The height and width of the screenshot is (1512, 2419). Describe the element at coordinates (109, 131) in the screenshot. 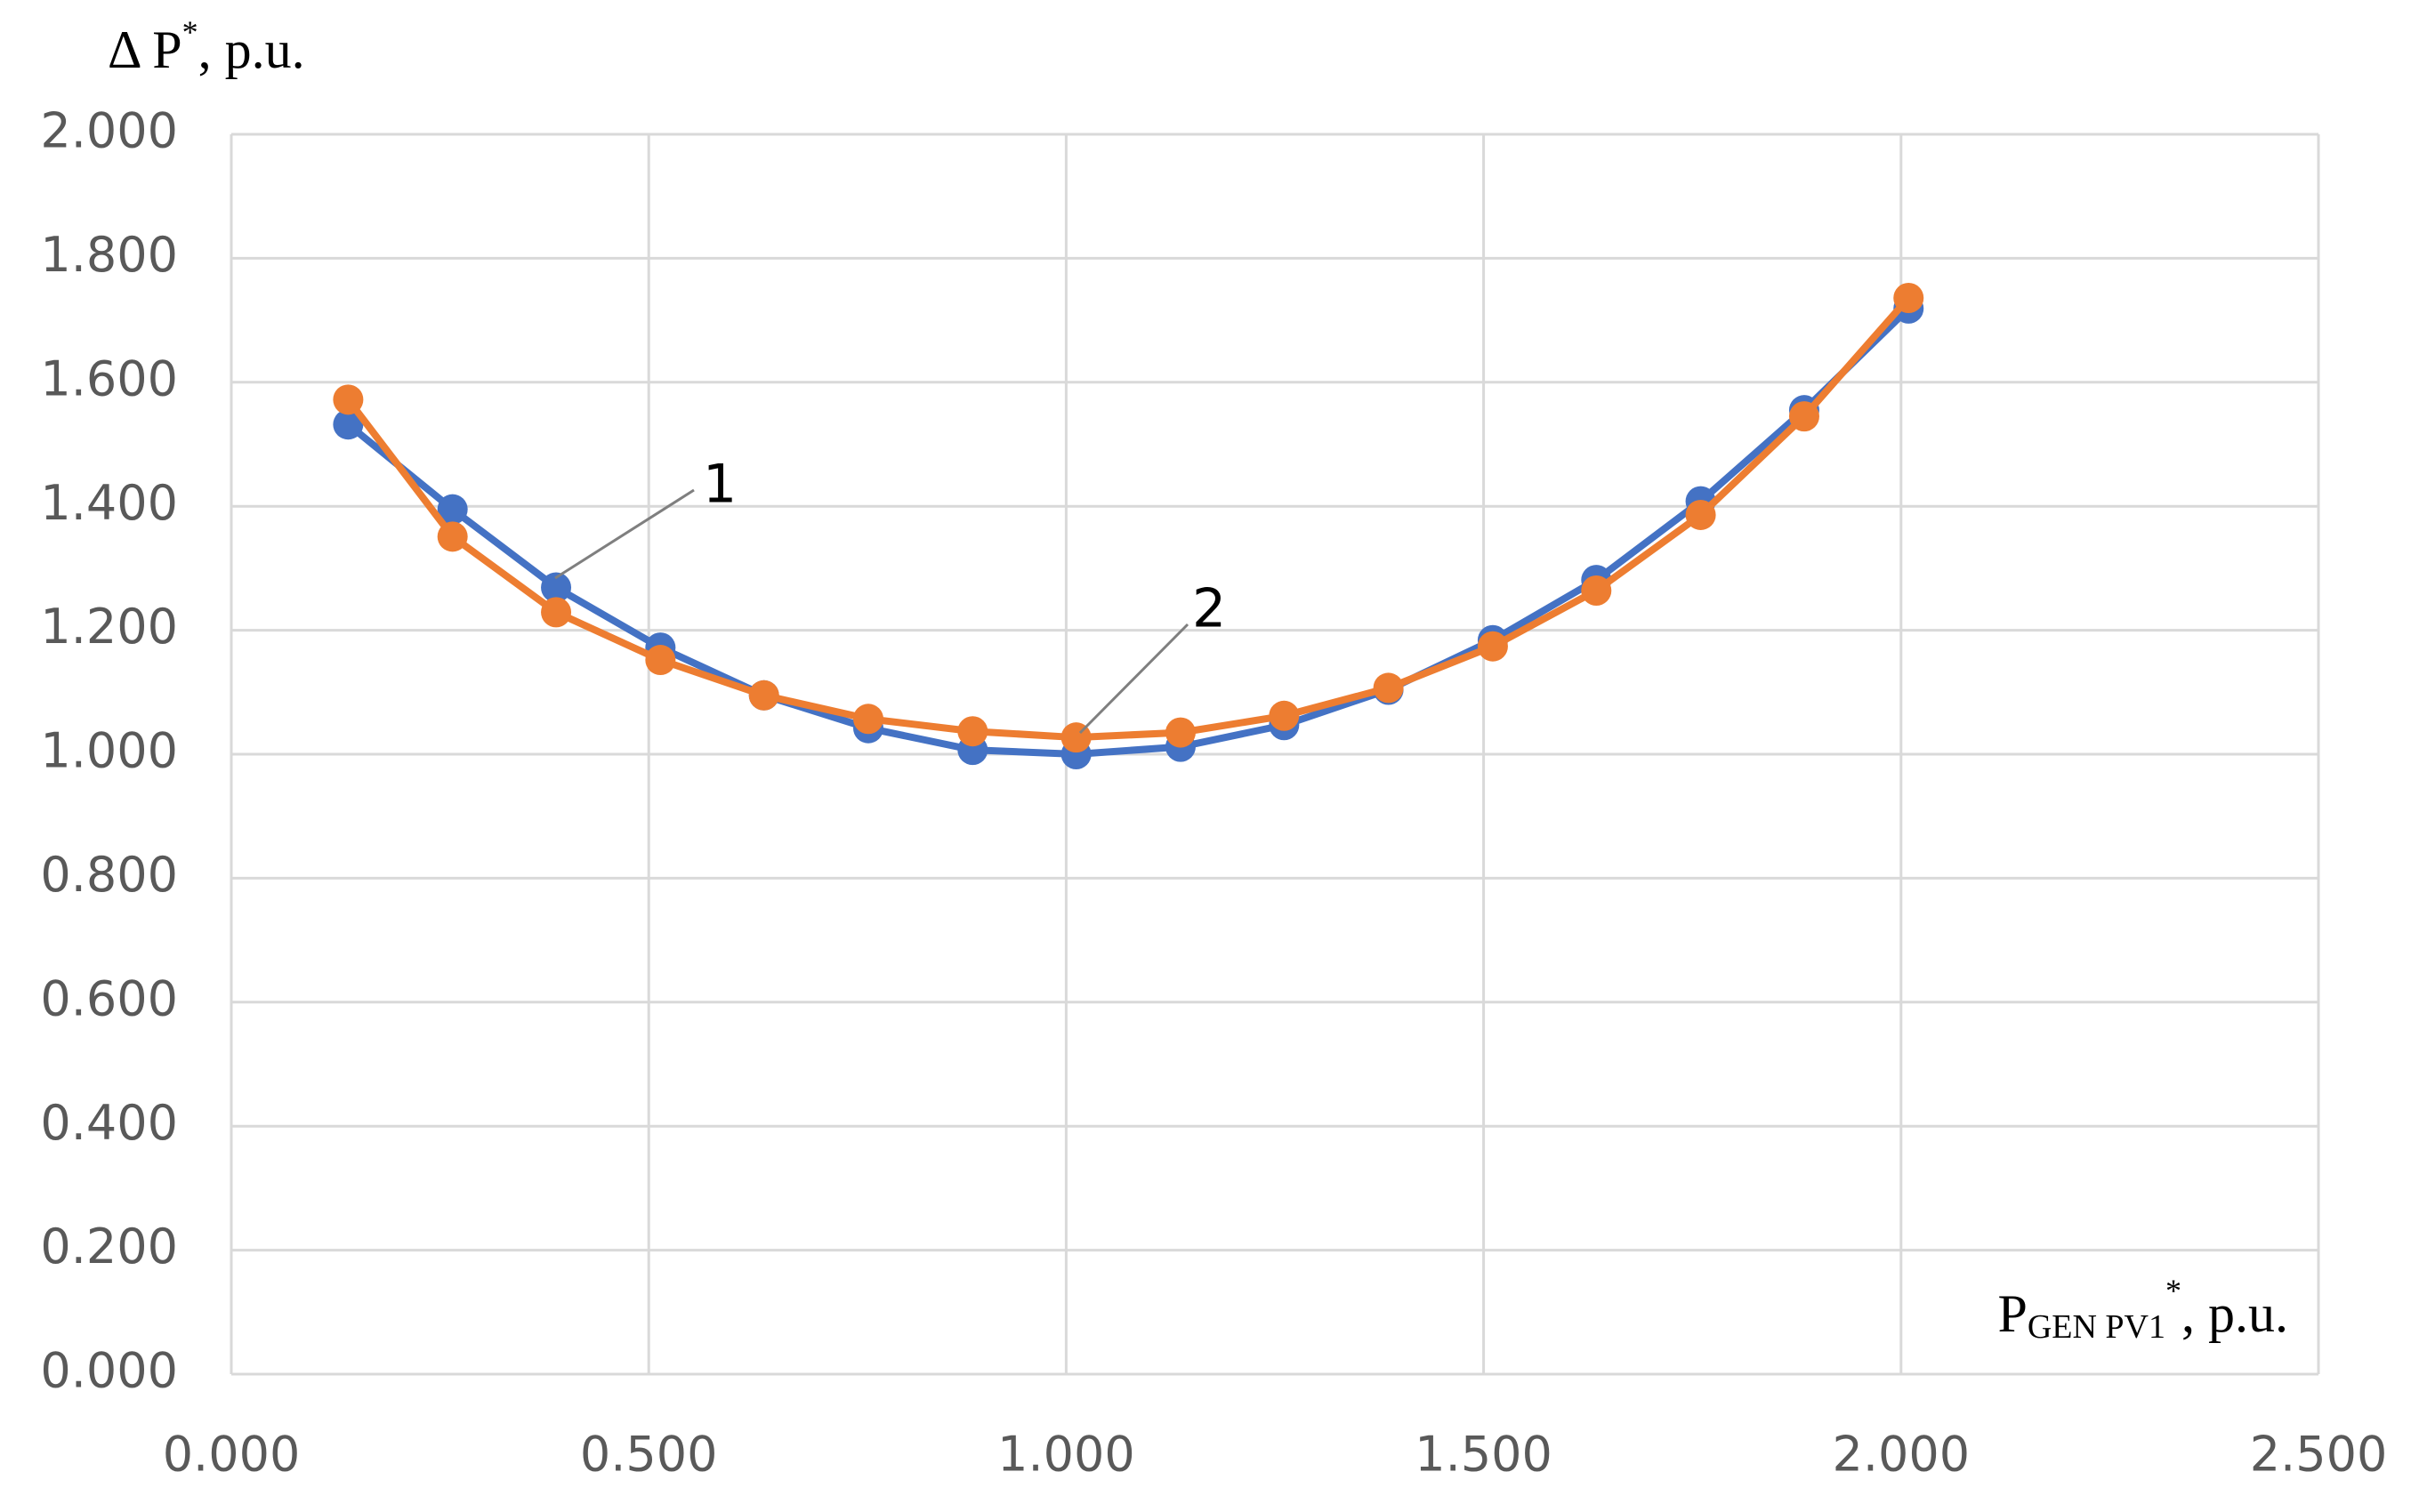

I see `y-tick-label: 2.000` at that location.